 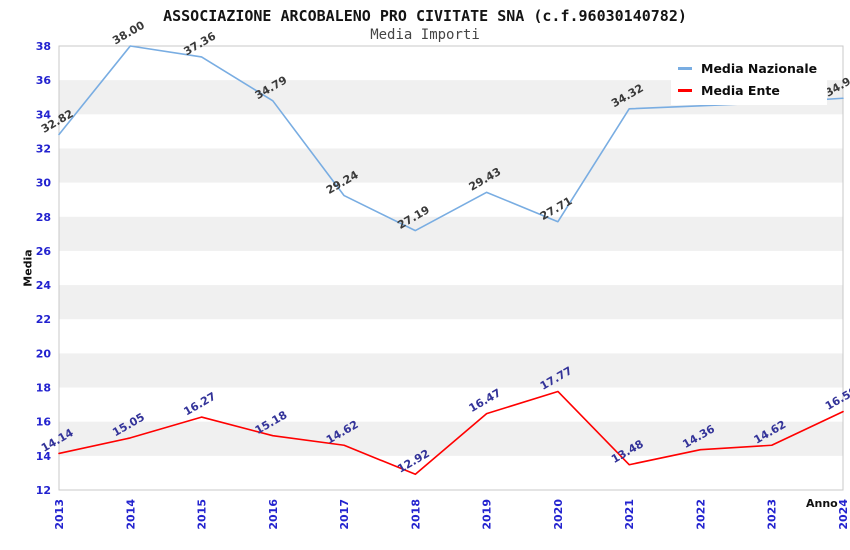 I want to click on data-point-label: 38.00, so click(x=128, y=32).